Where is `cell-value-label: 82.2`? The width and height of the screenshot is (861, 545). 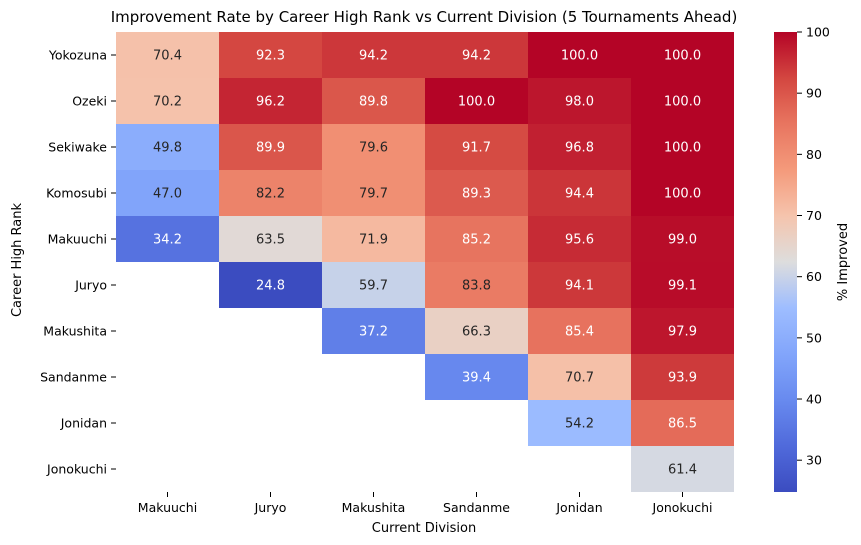
cell-value-label: 82.2 is located at coordinates (270, 194).